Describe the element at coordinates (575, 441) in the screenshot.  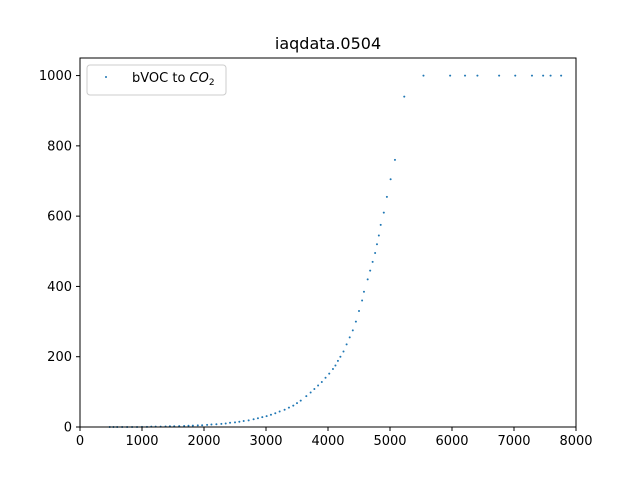
I see `x-tick-label: 8000` at that location.